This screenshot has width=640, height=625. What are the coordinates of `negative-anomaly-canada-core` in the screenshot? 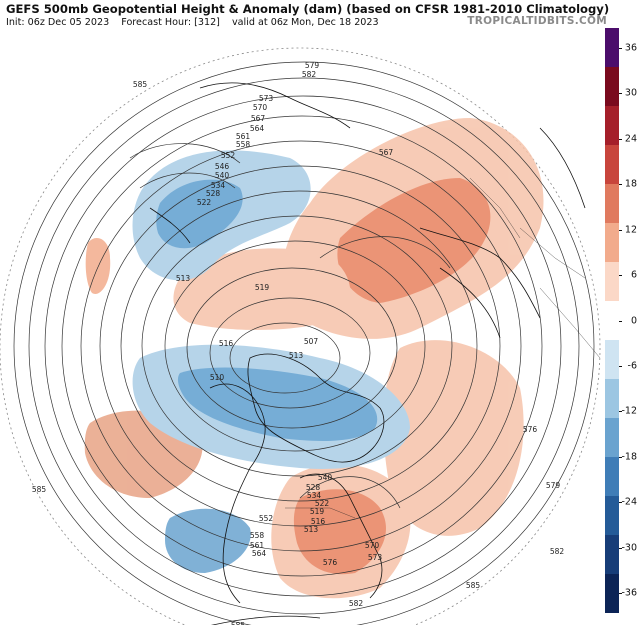 It's located at (277, 404).